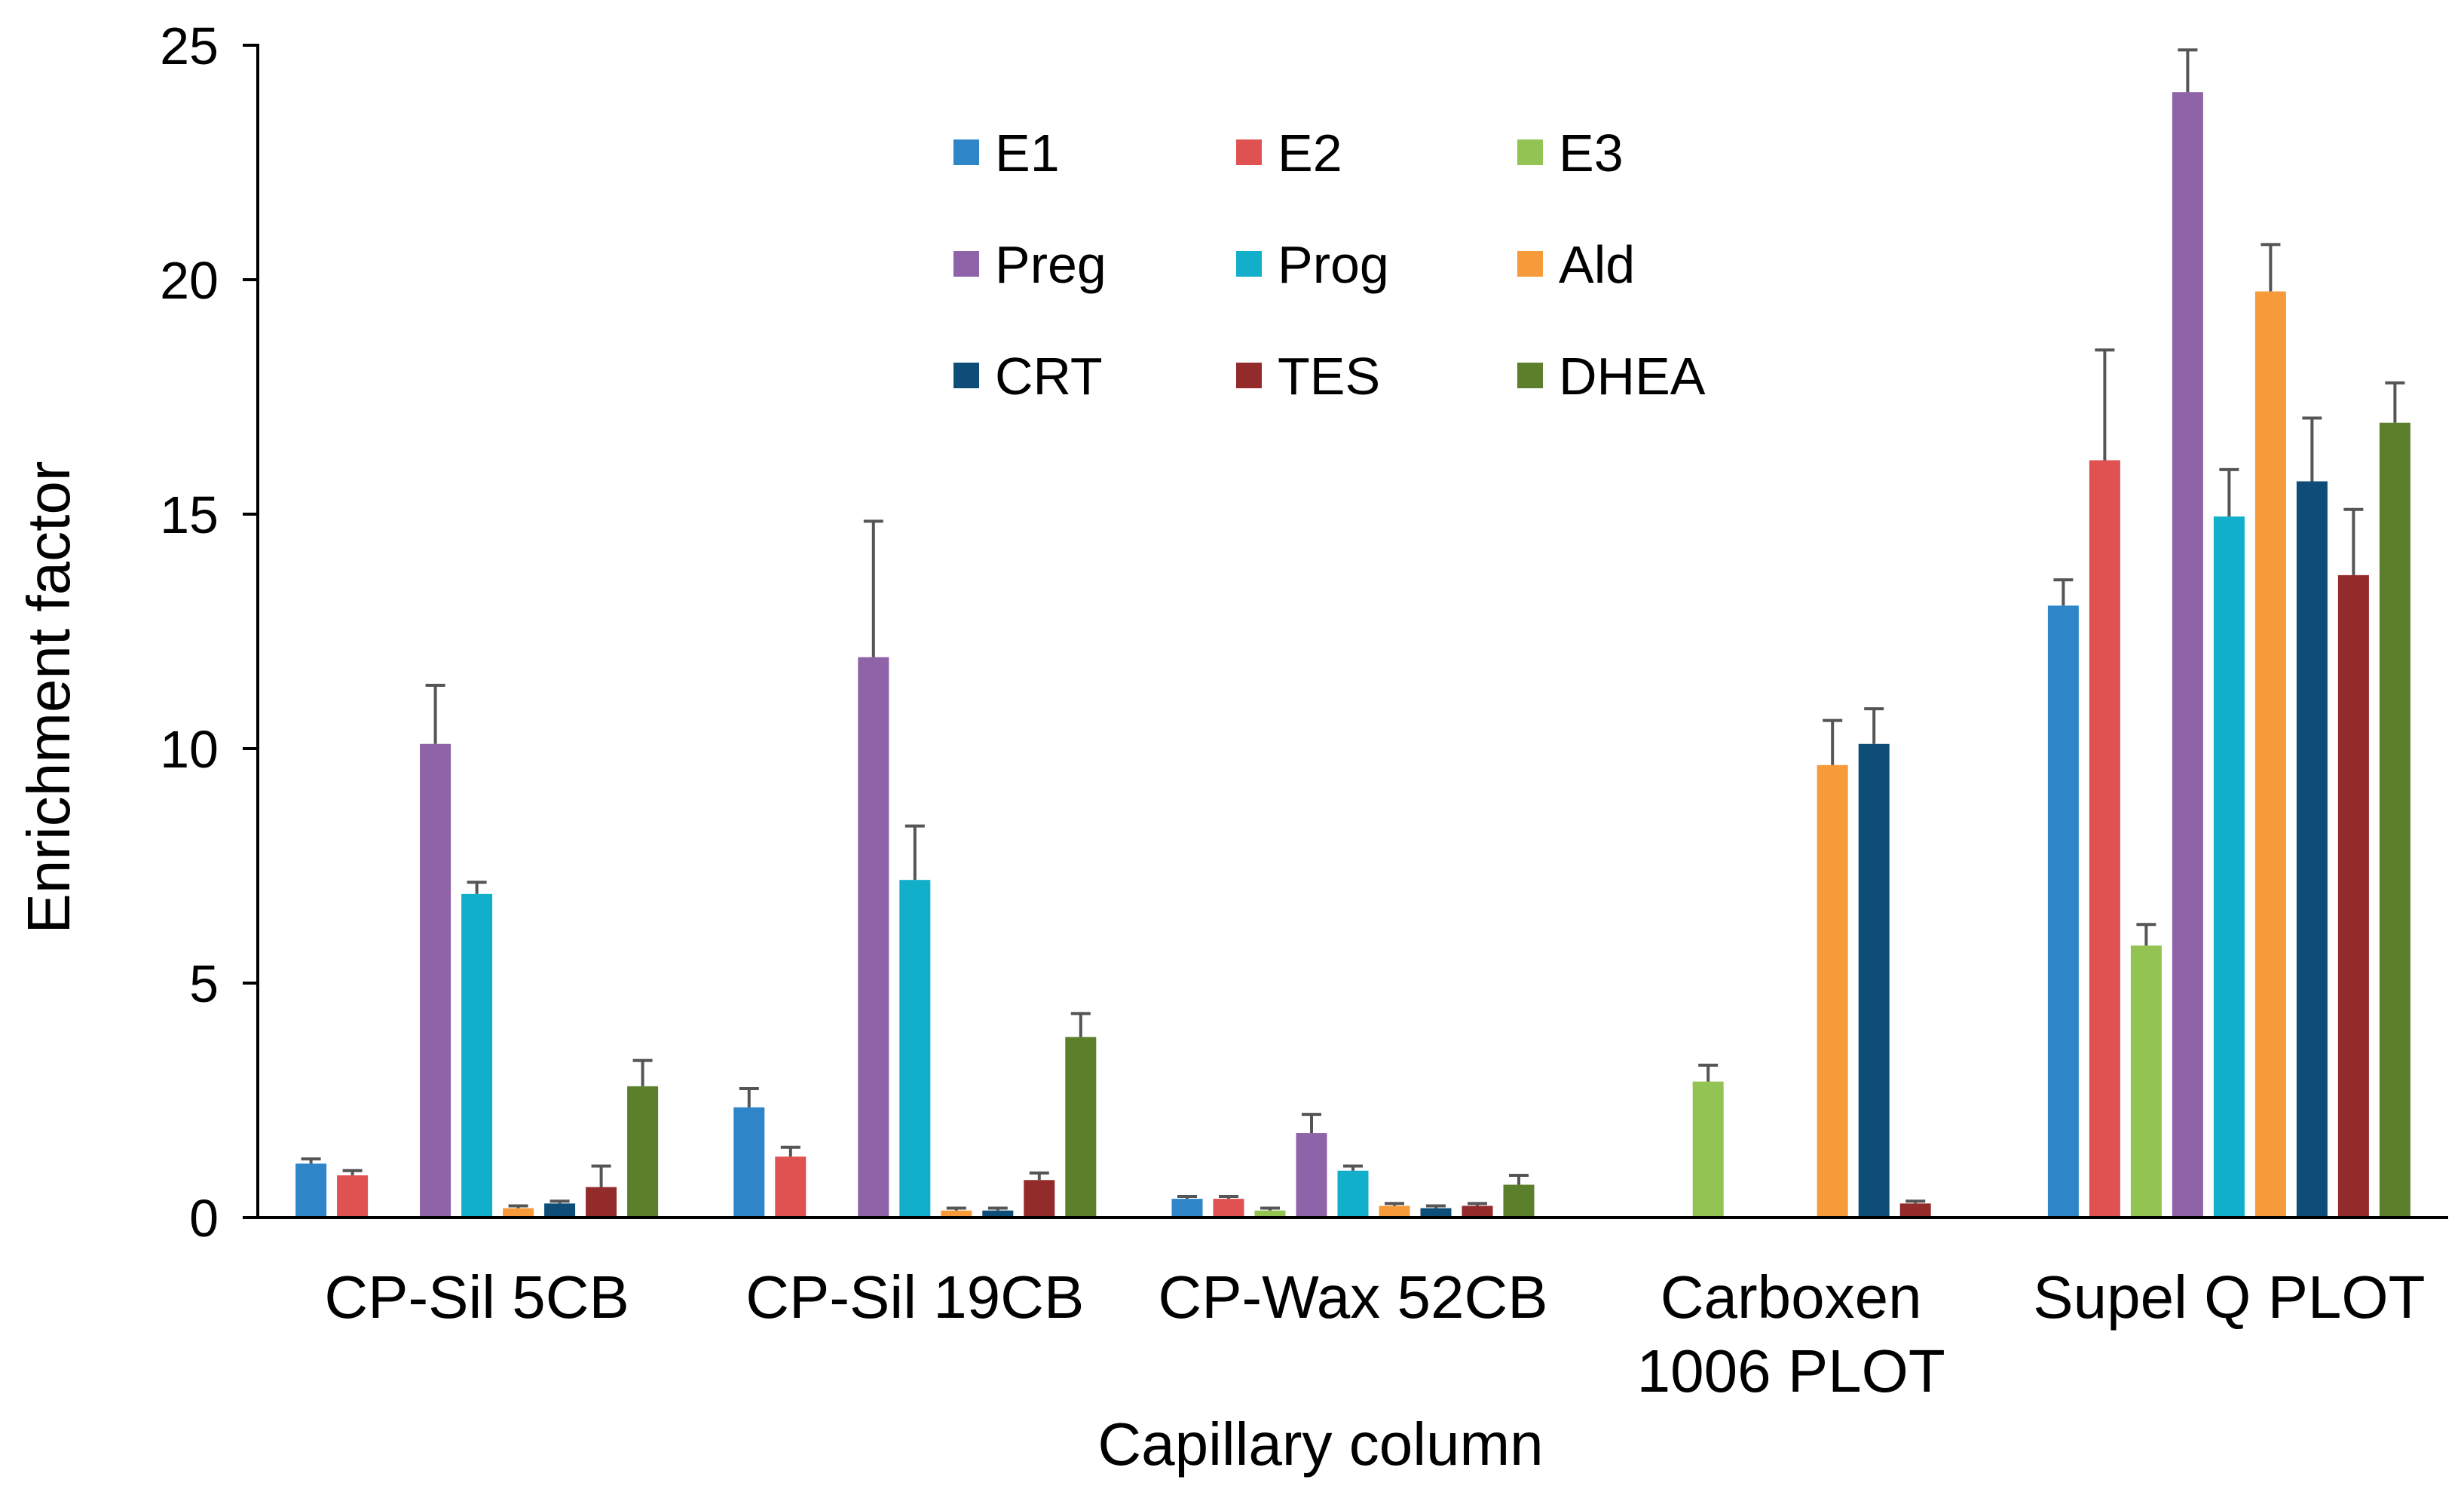  Describe the element at coordinates (1249, 375) in the screenshot. I see `legend-swatch-tes` at that location.